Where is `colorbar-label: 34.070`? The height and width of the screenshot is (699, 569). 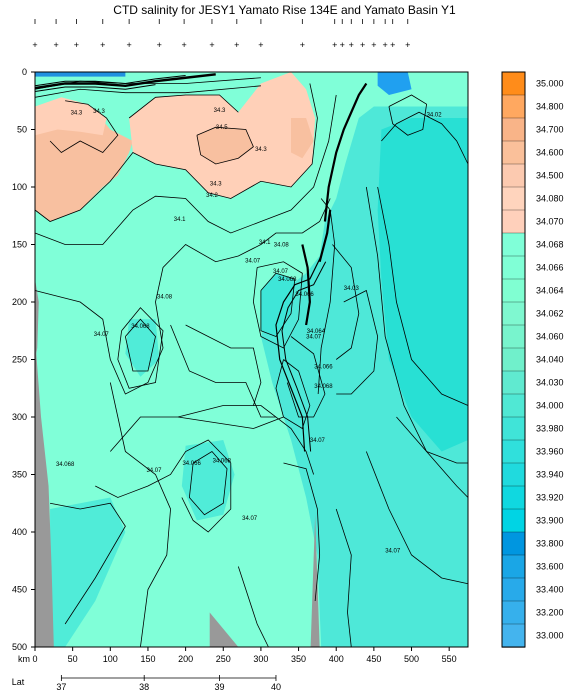 colorbar-label: 34.070 is located at coordinates (550, 222).